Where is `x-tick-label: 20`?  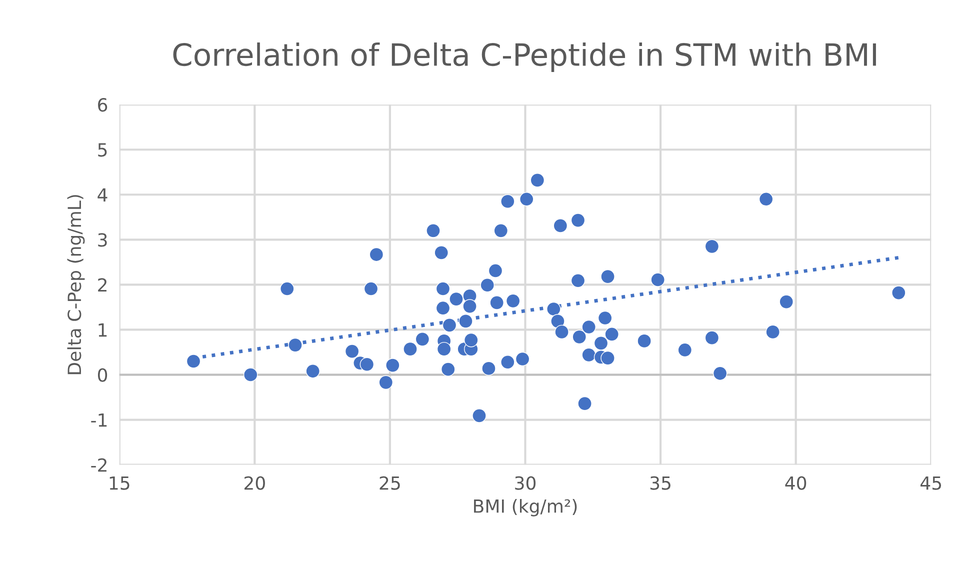
x-tick-label: 20 is located at coordinates (254, 483).